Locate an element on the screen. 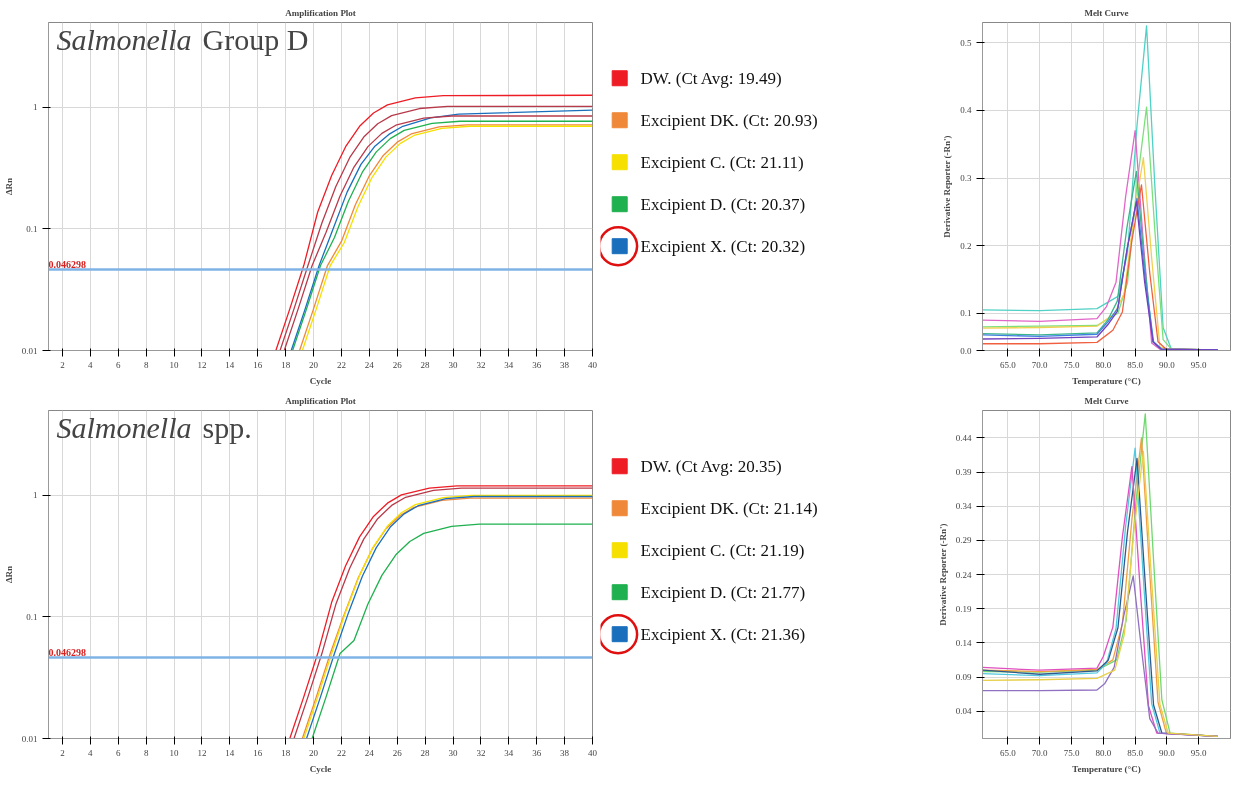 This screenshot has width=1244, height=791. y-tick-label: 0.3 is located at coordinates (966, 178).